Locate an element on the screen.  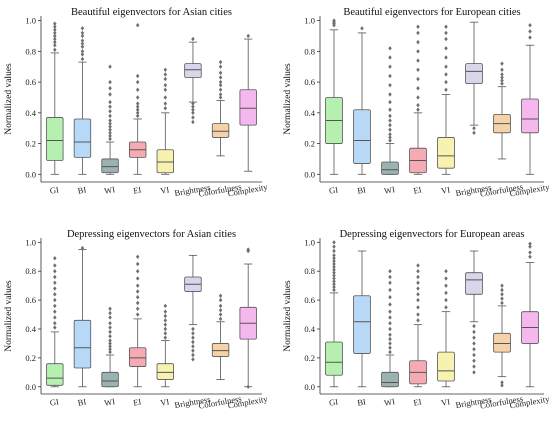
x-tick-label-gi: GI is located at coordinates (54, 189).